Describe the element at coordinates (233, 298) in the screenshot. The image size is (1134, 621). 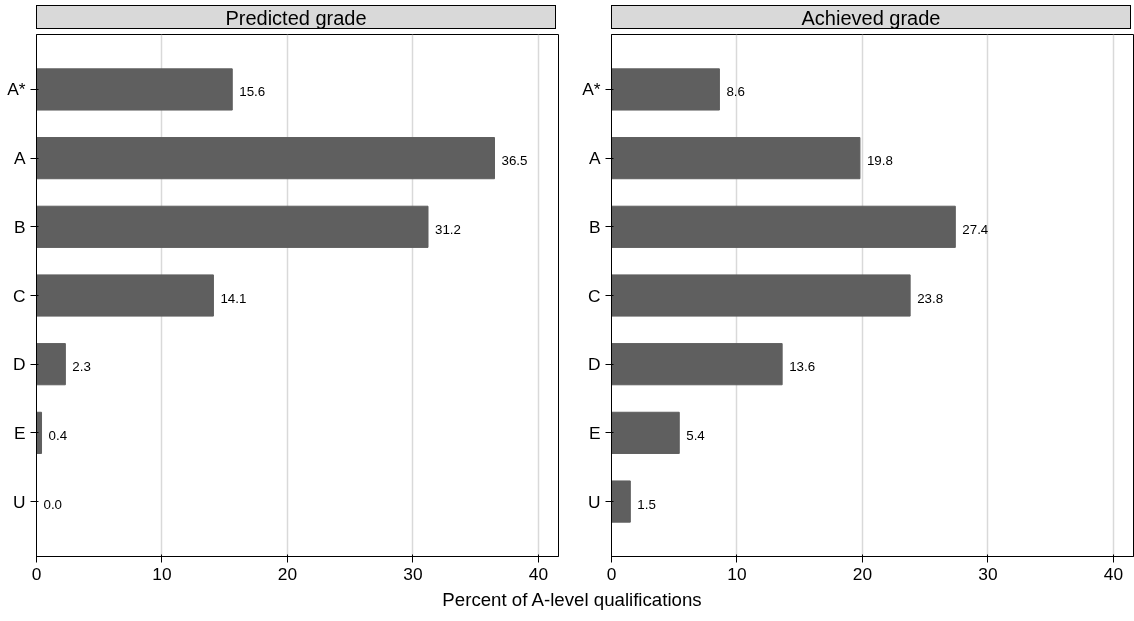
I see `data-label: 14.1` at that location.